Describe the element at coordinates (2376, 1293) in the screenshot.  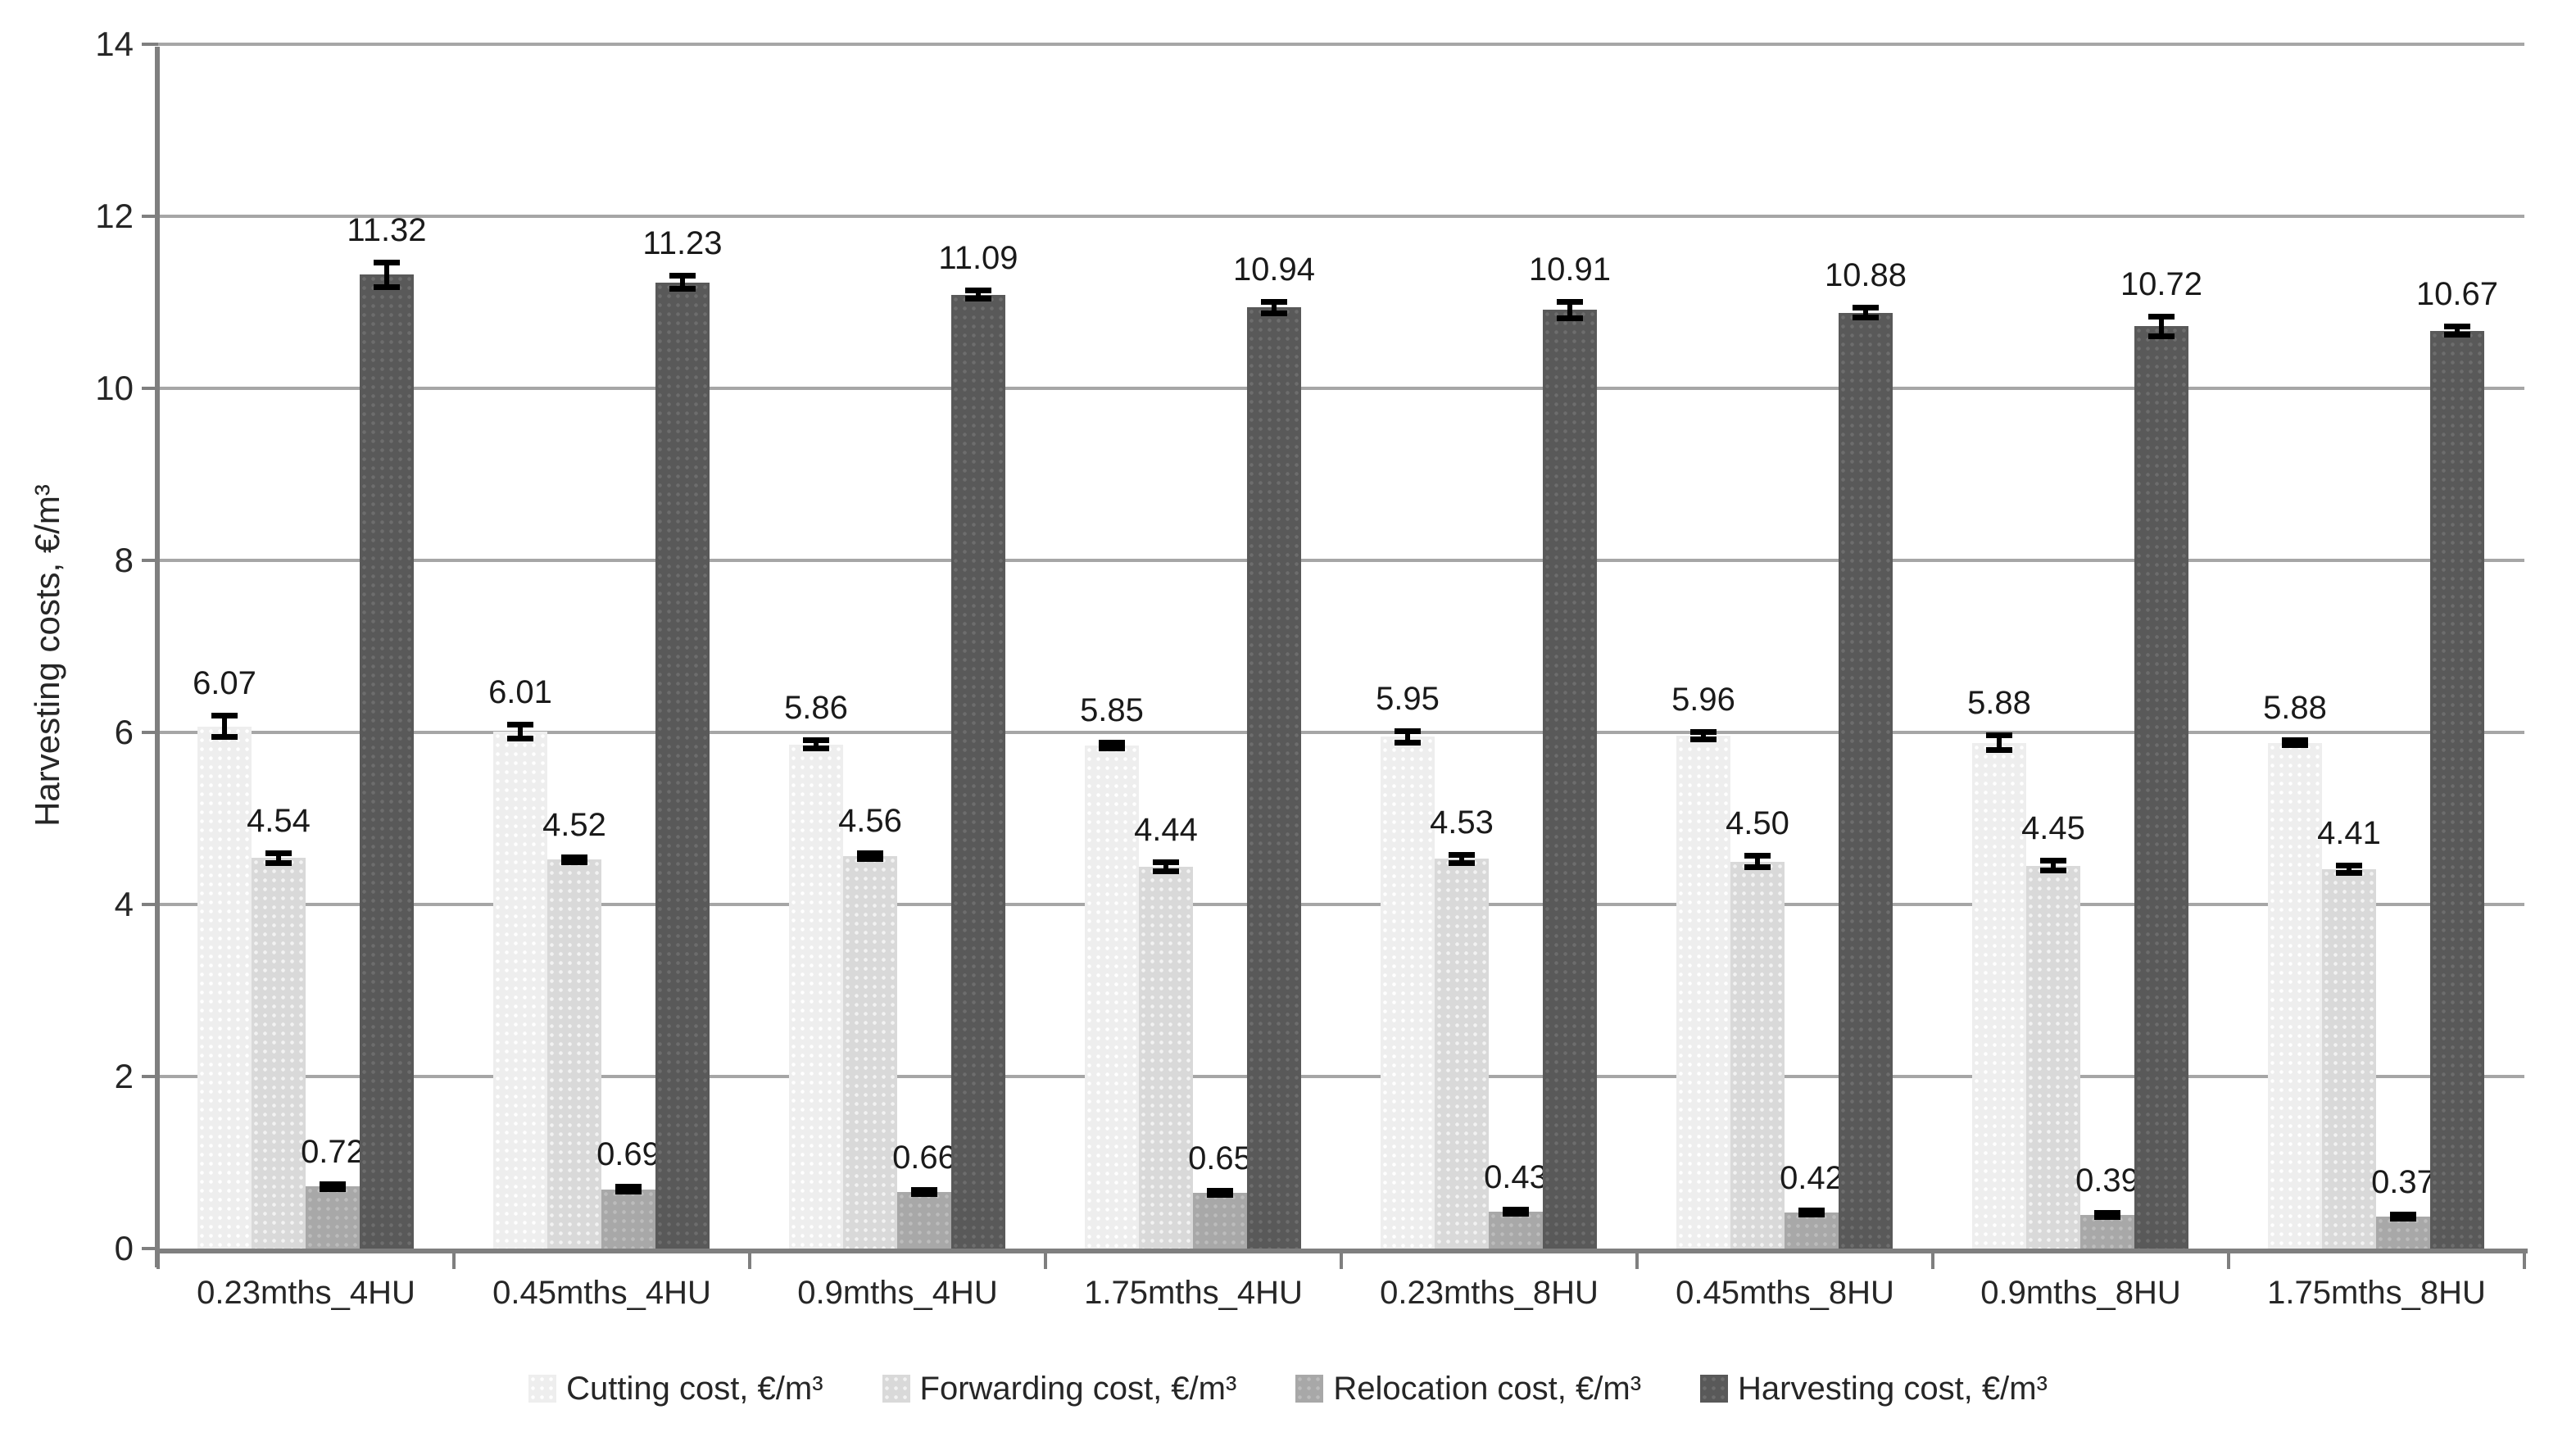
I see `x-category-label: 1.75mths_8HU` at that location.